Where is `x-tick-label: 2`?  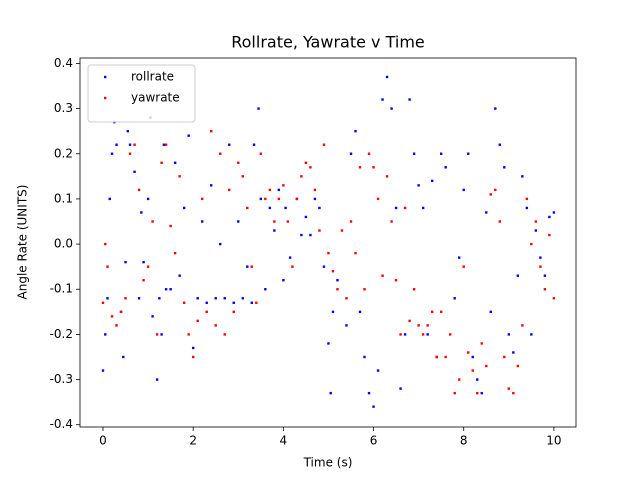 x-tick-label: 2 is located at coordinates (193, 441).